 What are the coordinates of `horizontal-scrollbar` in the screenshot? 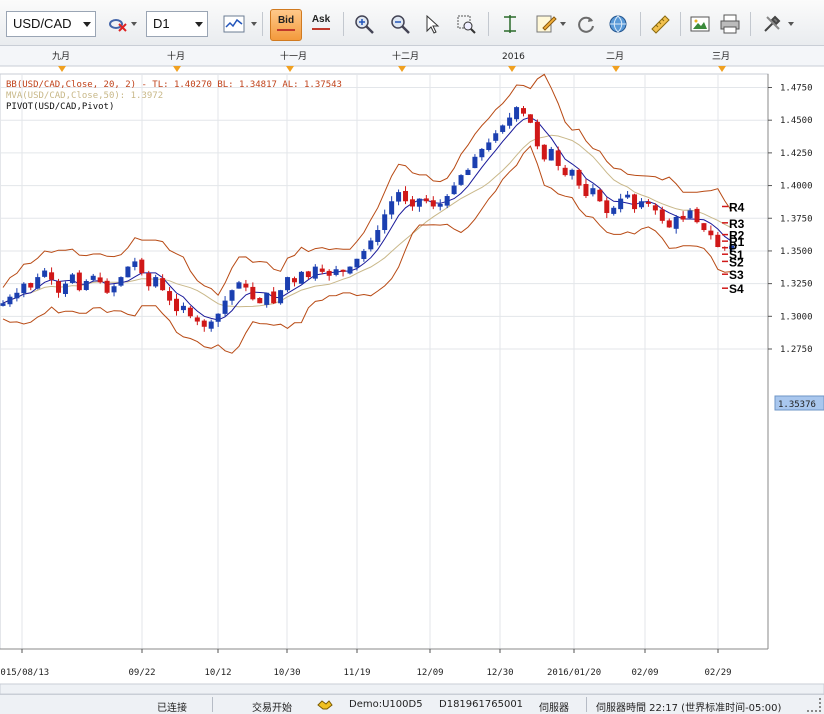 It's located at (412, 688).